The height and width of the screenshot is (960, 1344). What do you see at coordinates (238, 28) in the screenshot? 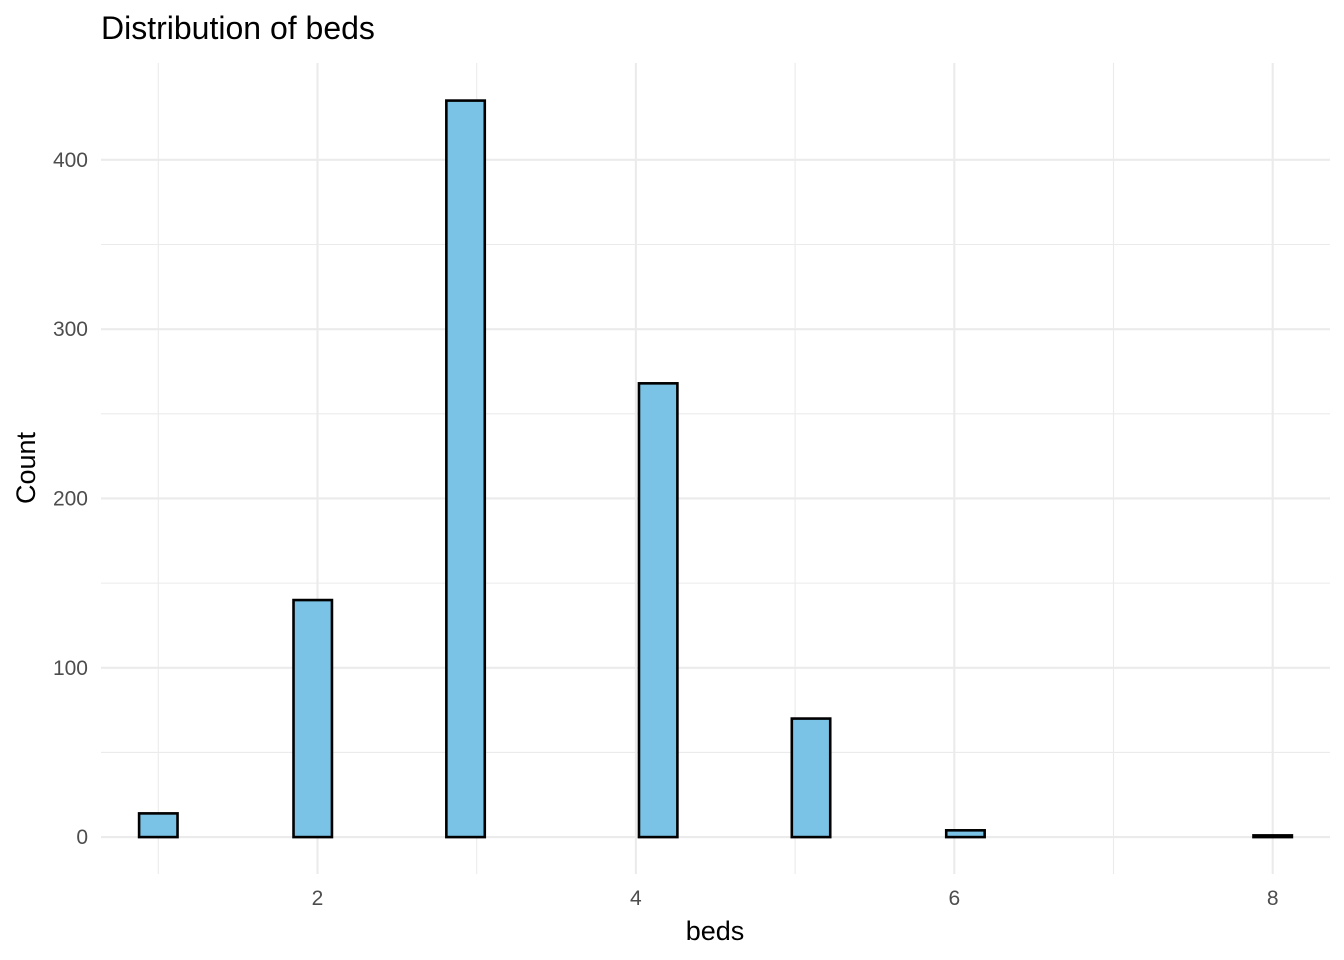
I see `chart-title: Distribution of beds` at bounding box center [238, 28].